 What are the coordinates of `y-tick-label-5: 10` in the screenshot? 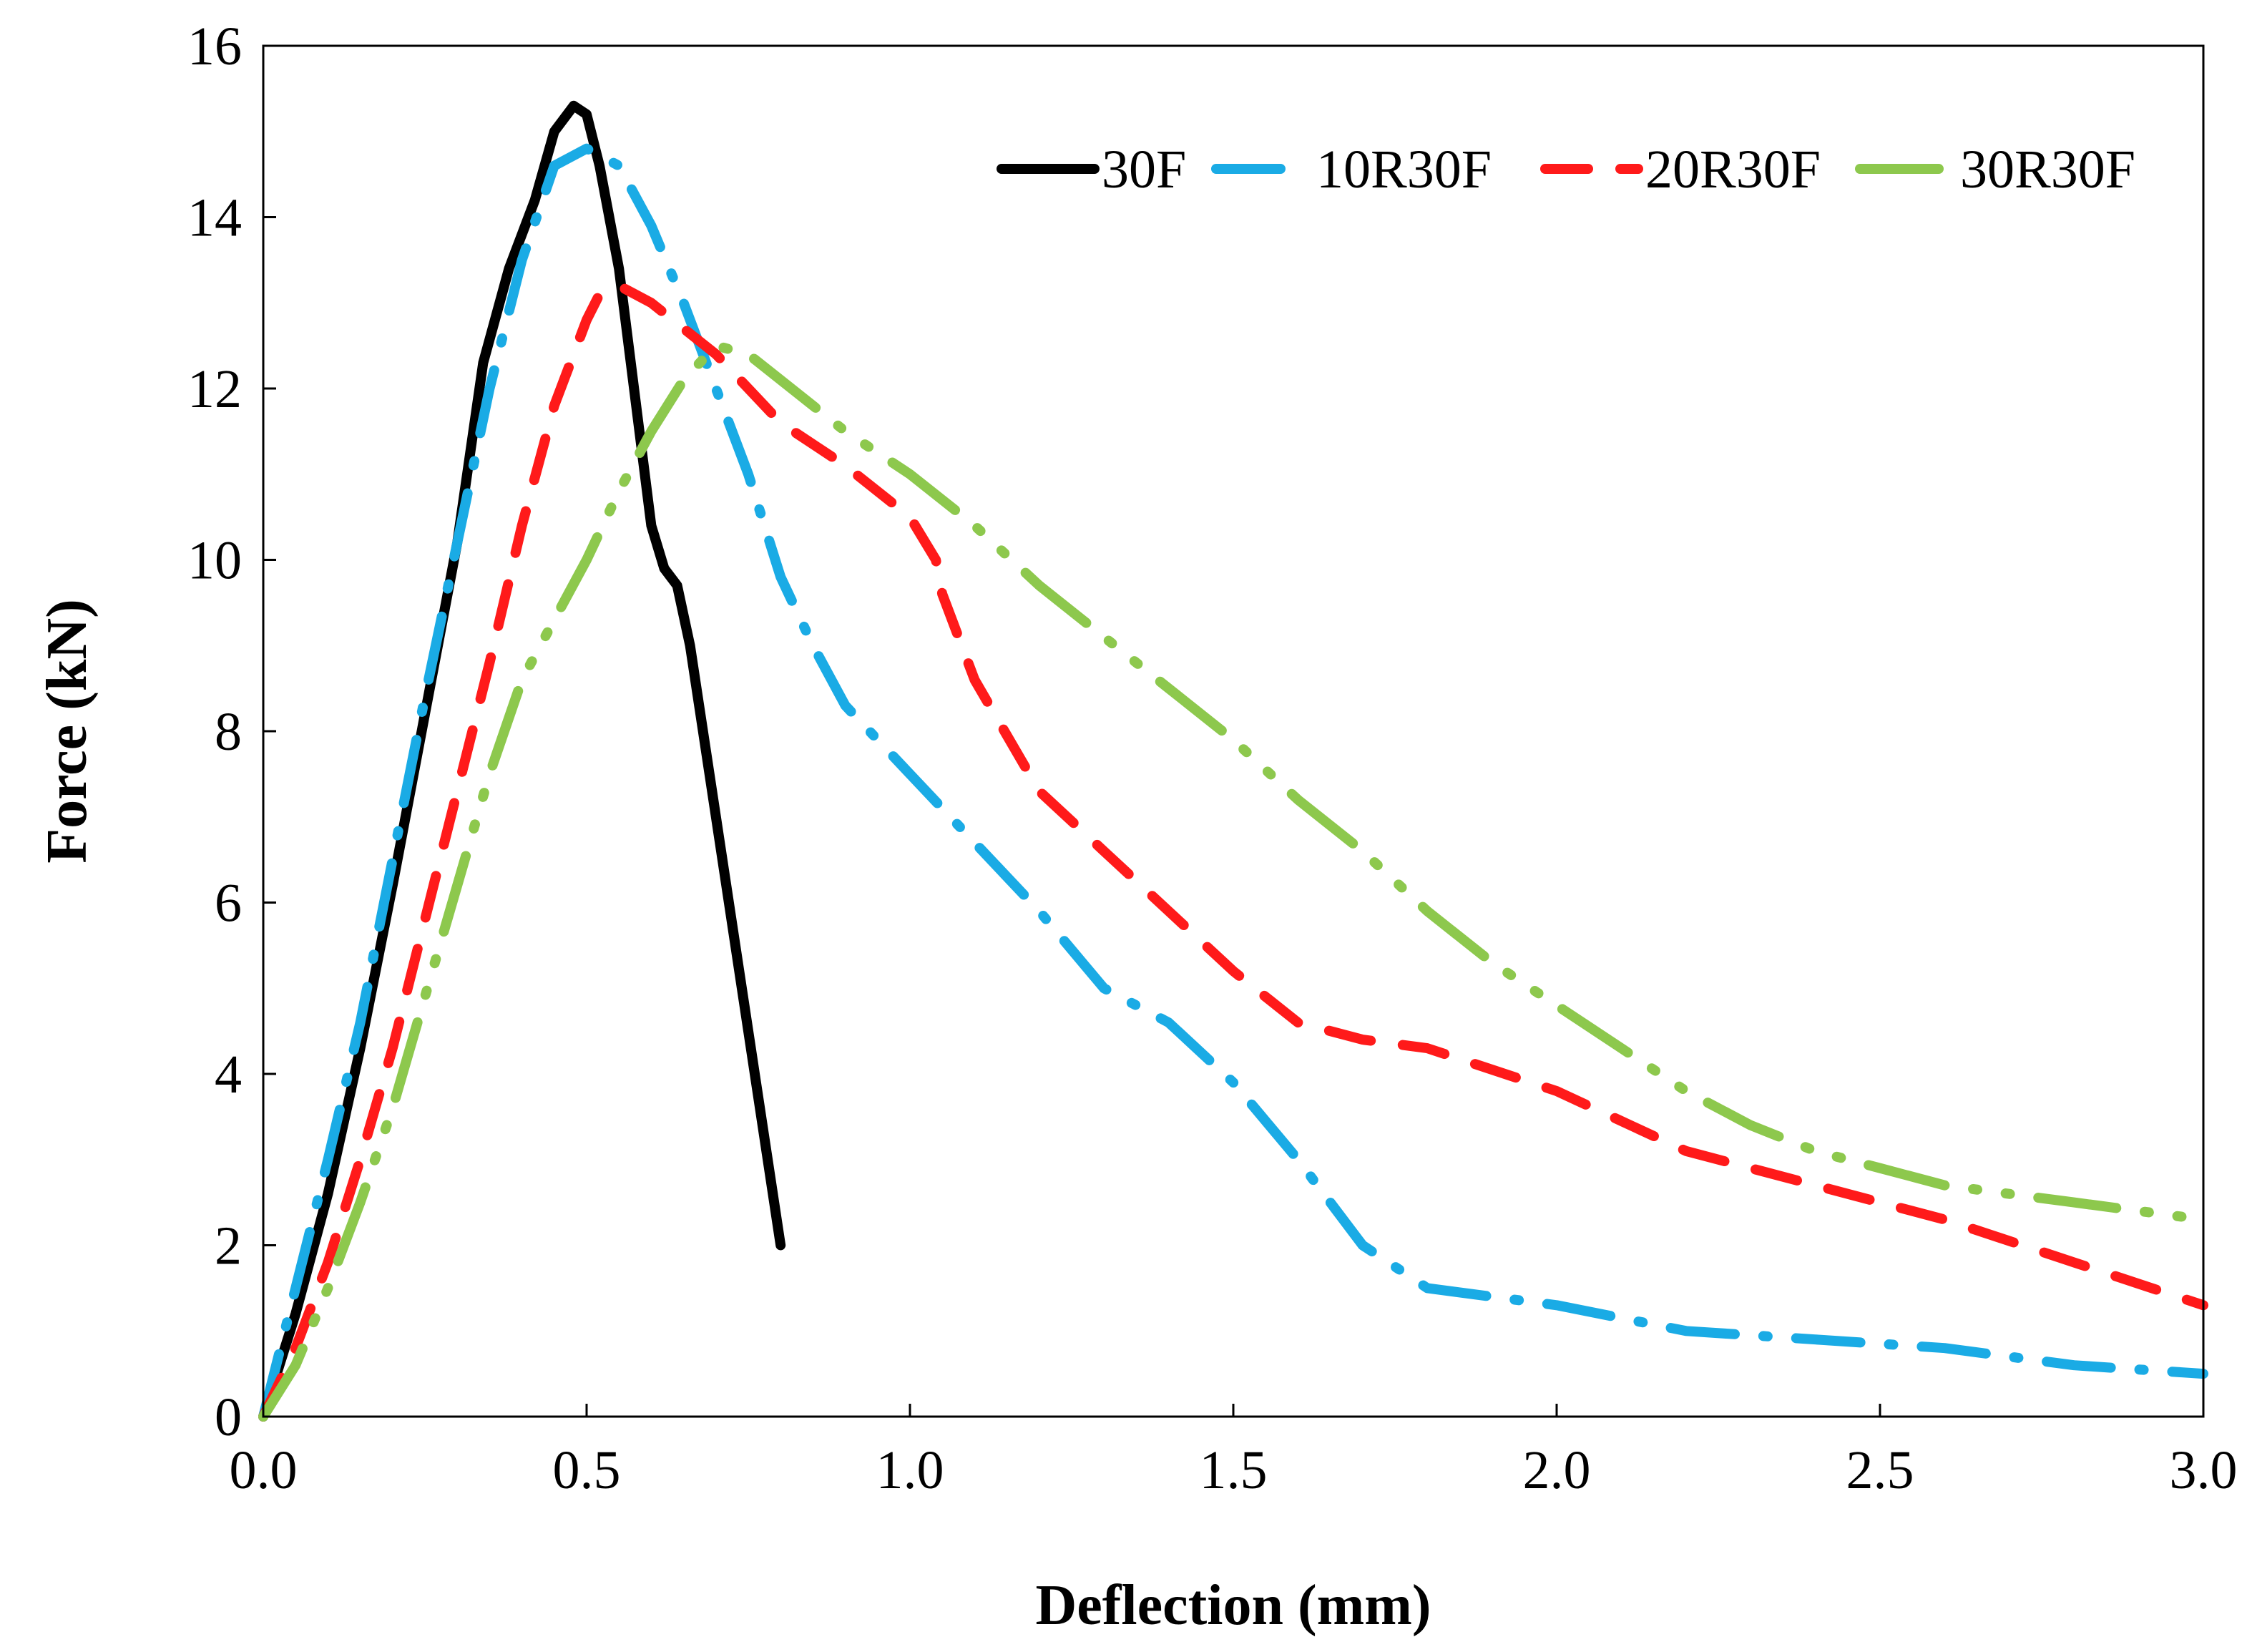 It's located at (215, 561).